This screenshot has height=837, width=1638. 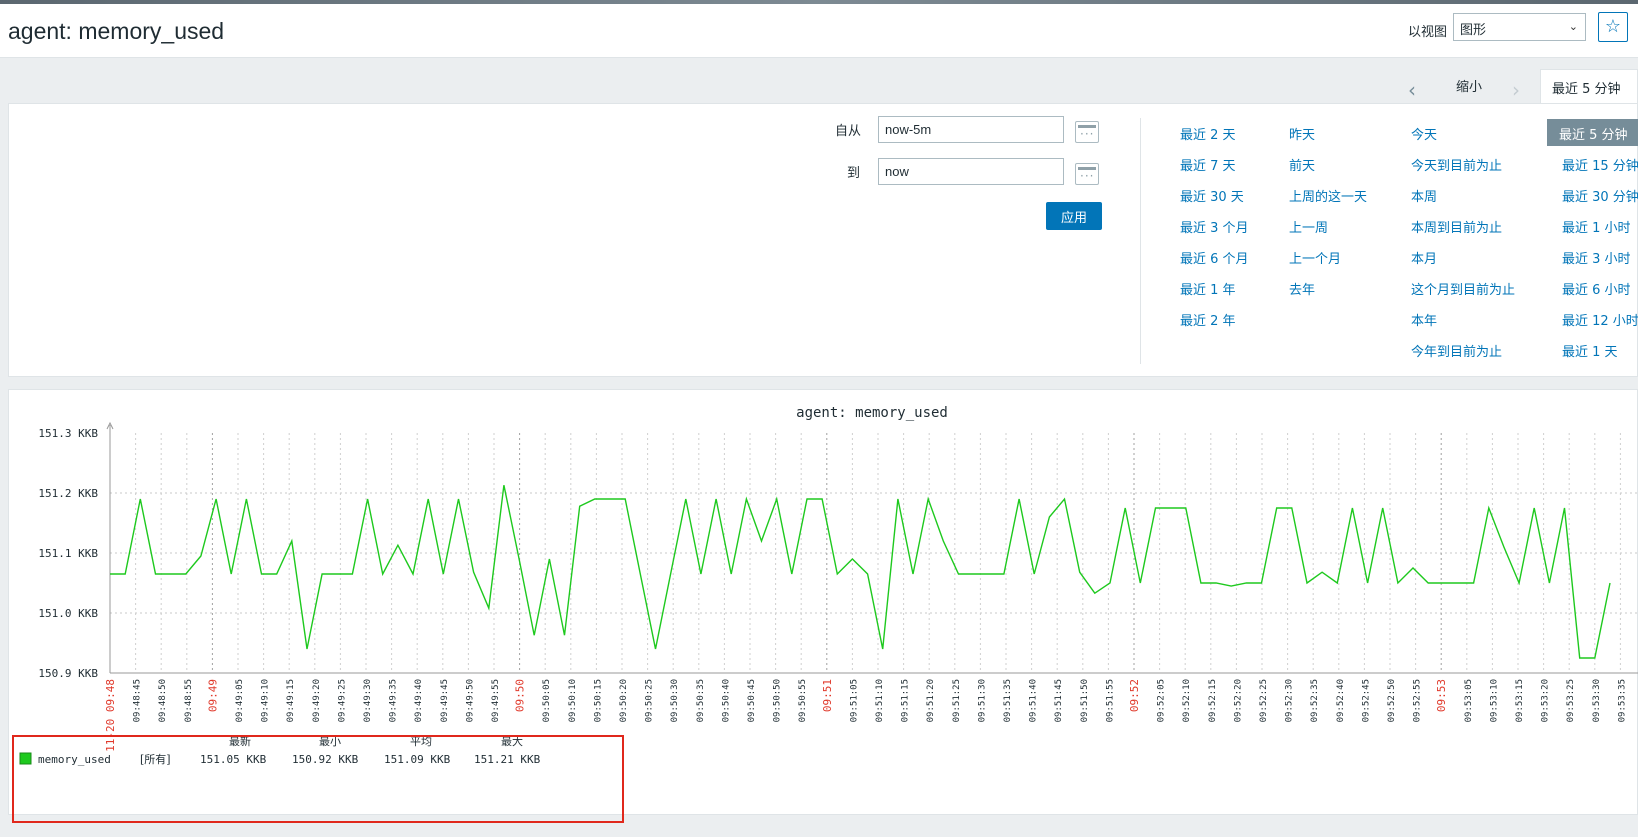 I want to click on y-tick-label: 151.2 KKB, so click(x=68, y=493).